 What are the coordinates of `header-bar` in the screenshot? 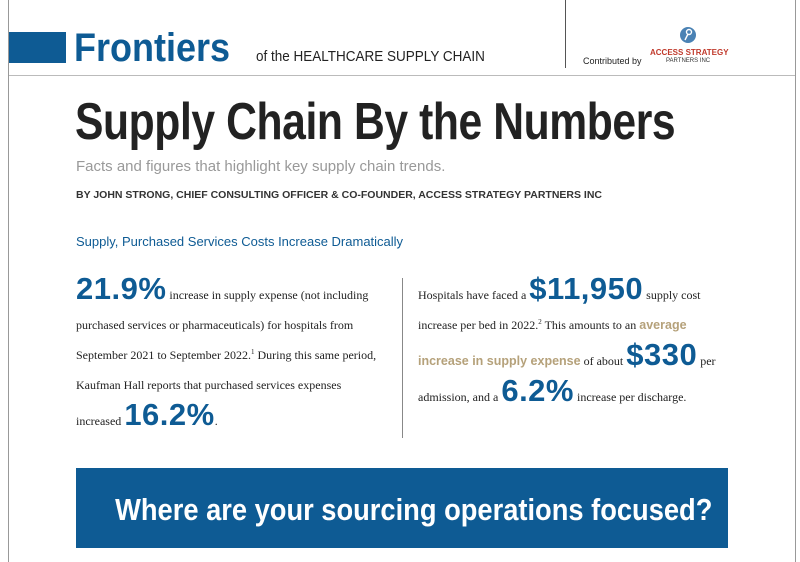 It's located at (37, 47).